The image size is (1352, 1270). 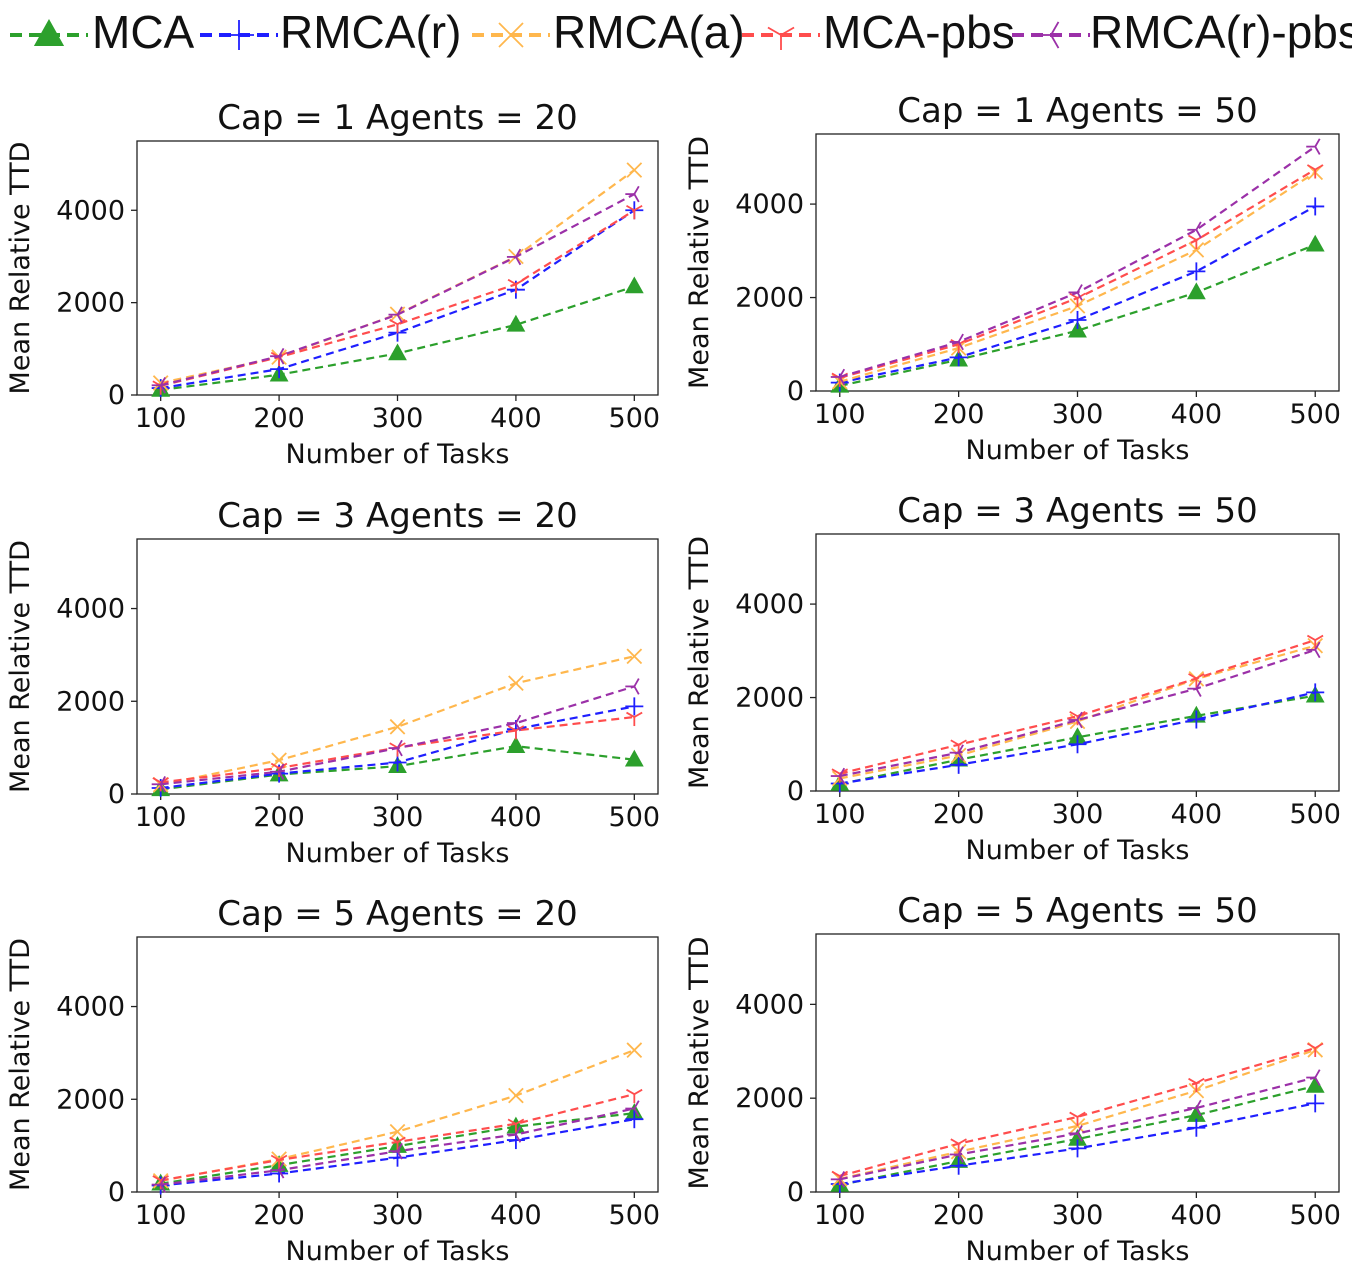 I want to click on legend-label: RMCA(a), so click(x=649, y=32).